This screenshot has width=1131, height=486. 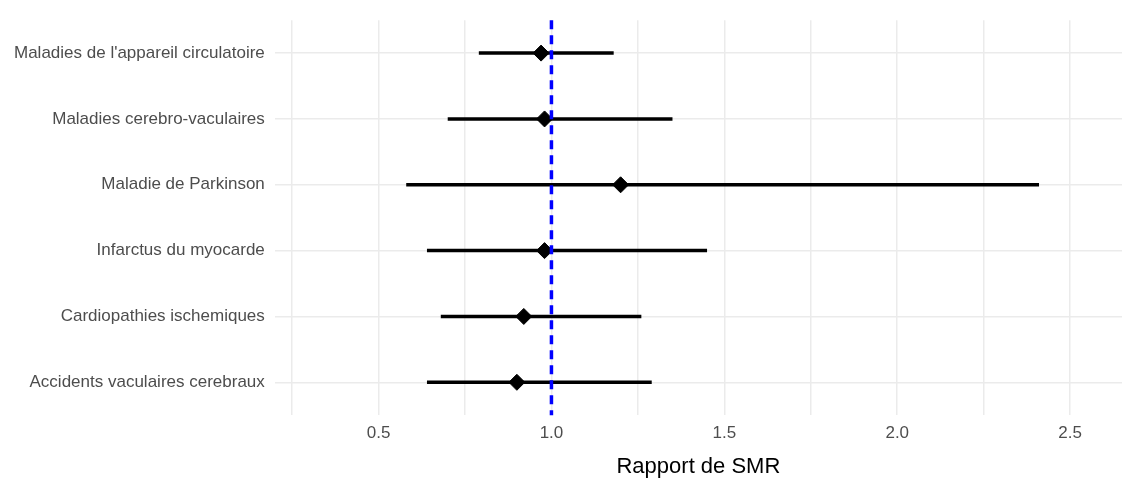 What do you see at coordinates (158, 118) in the screenshot?
I see `y-tick-label: Maladies cerebro-vaculaires` at bounding box center [158, 118].